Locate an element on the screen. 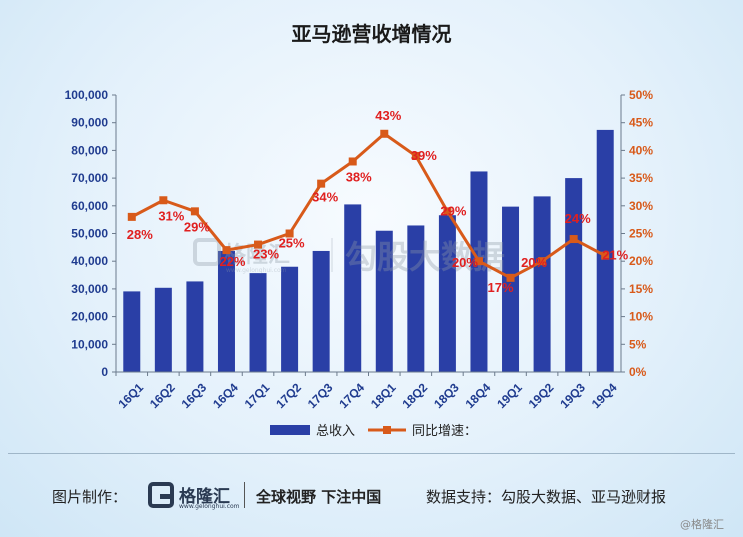  bar-18Q4 is located at coordinates (479, 271).